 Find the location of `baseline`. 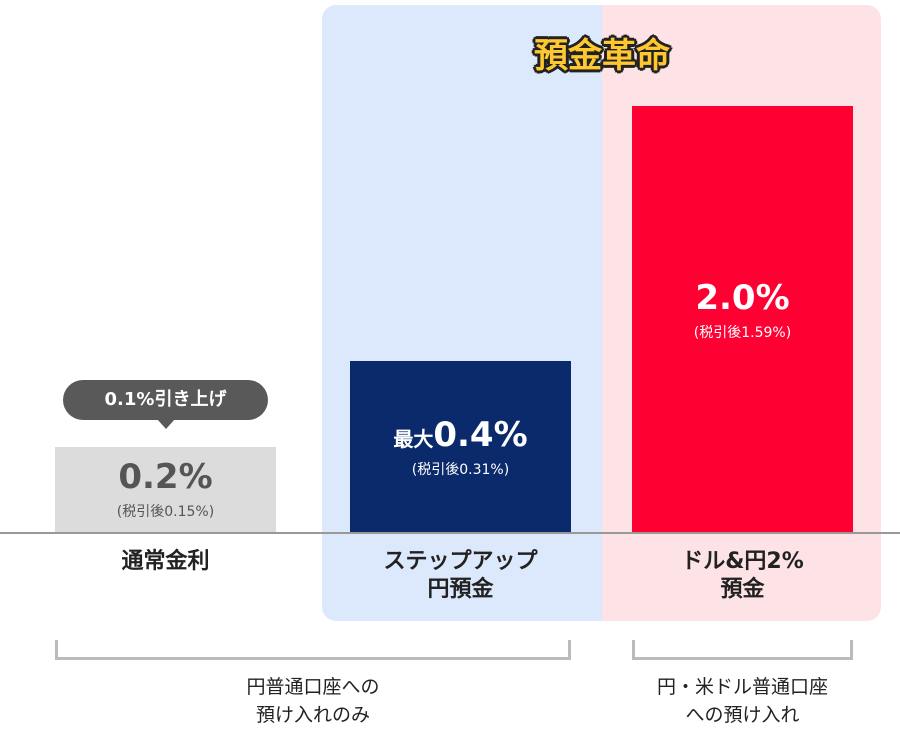

baseline is located at coordinates (450, 533).